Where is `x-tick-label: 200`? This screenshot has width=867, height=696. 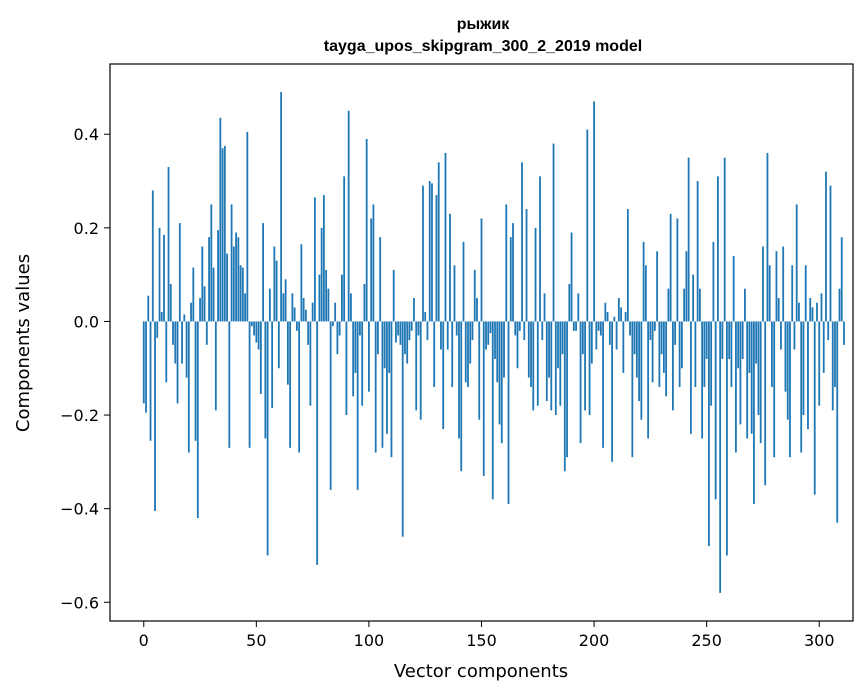 x-tick-label: 200 is located at coordinates (594, 640).